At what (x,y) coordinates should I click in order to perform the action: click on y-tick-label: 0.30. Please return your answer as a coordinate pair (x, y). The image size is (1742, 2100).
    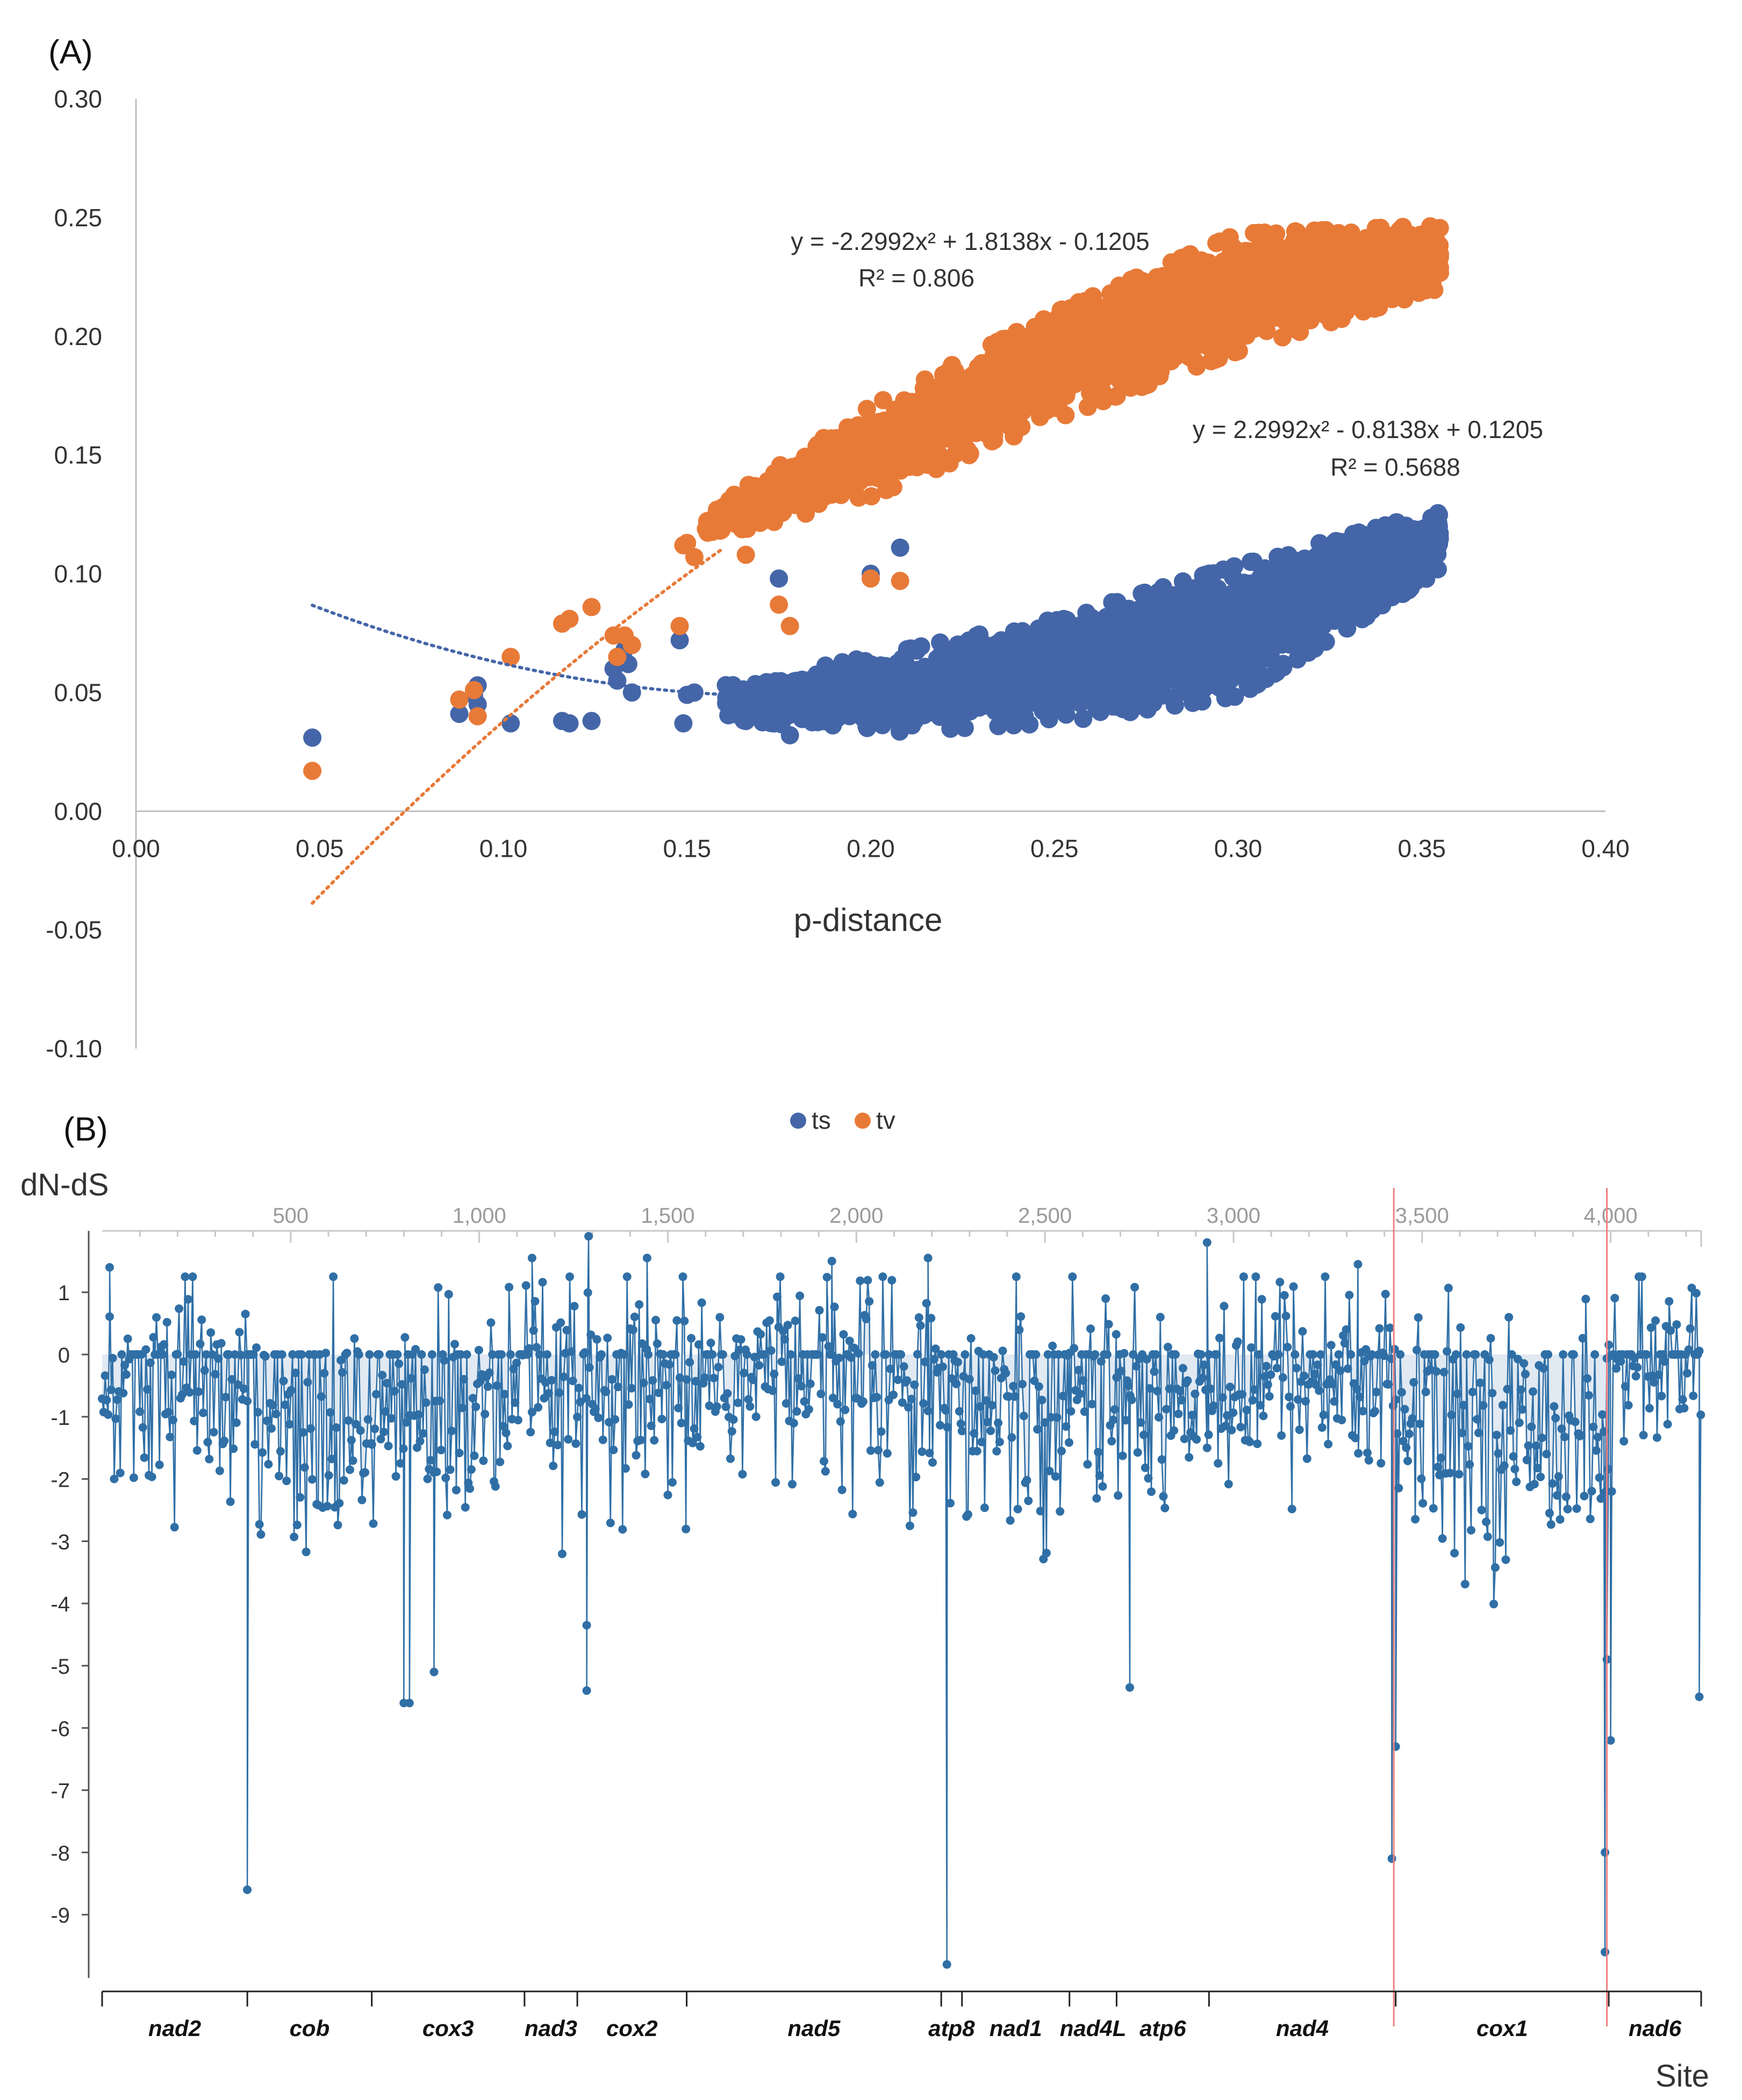
    Looking at the image, I should click on (78, 99).